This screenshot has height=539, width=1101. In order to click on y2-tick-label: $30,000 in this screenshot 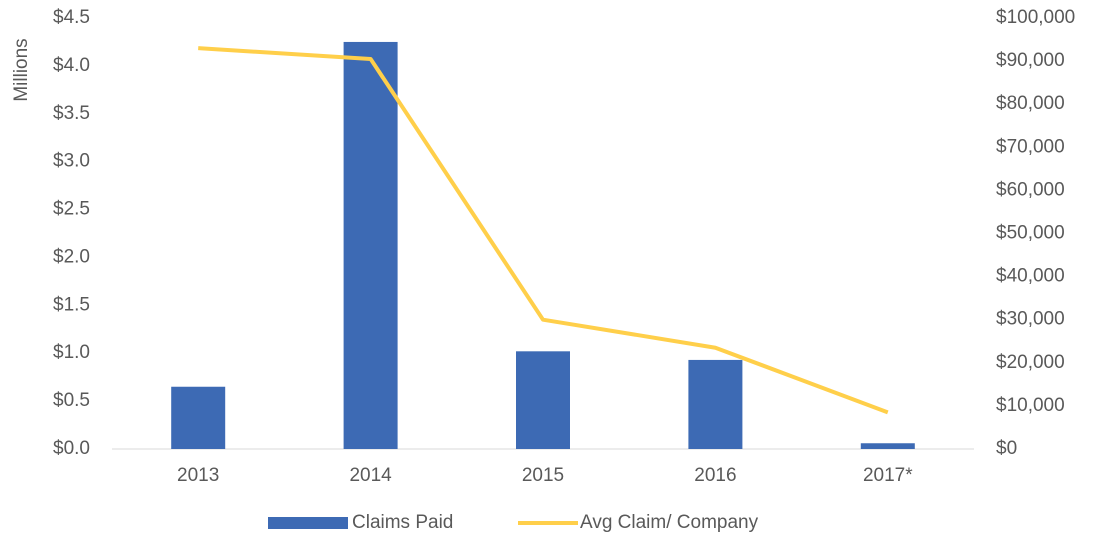, I will do `click(1030, 319)`.